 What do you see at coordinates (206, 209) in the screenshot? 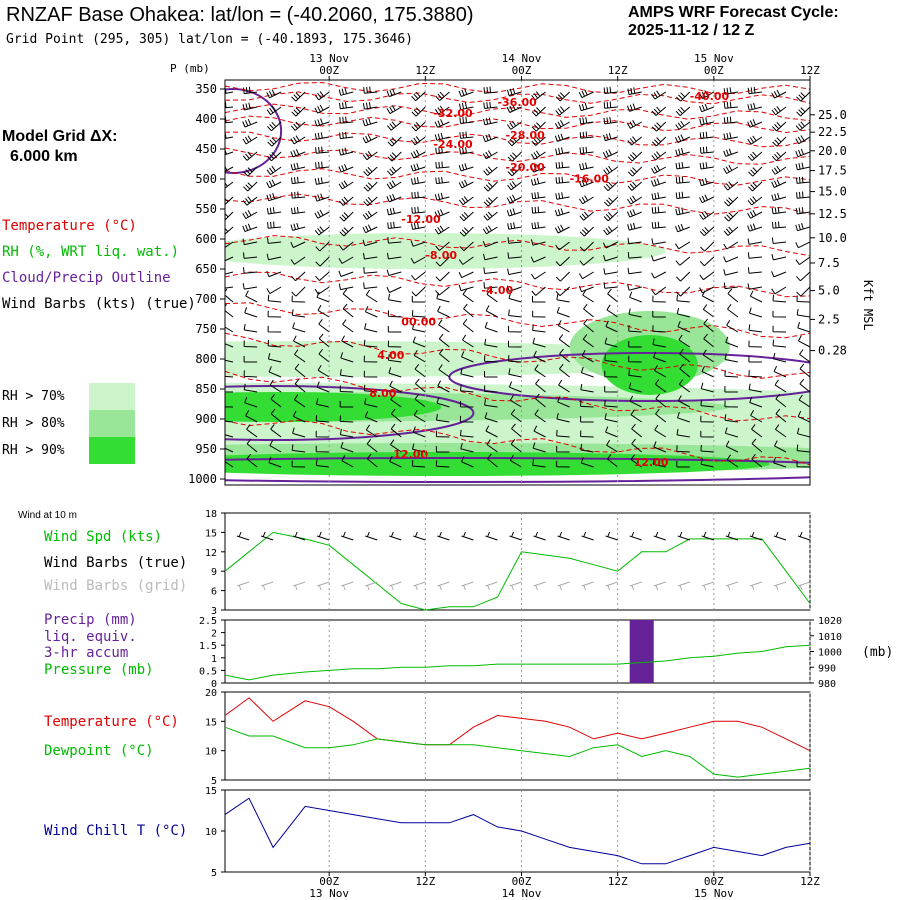
I see `pressure-tick-label: 550` at bounding box center [206, 209].